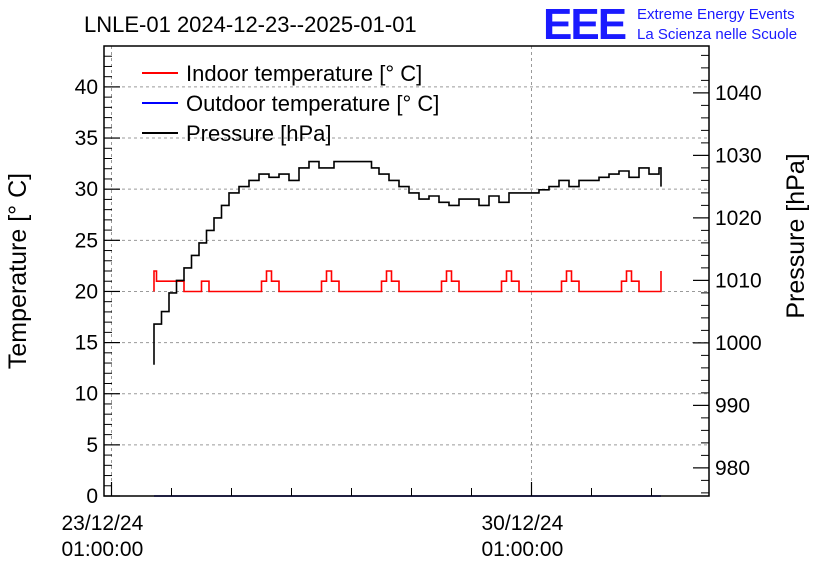 This screenshot has width=836, height=572. I want to click on y-right-tick-label: 980, so click(732, 468).